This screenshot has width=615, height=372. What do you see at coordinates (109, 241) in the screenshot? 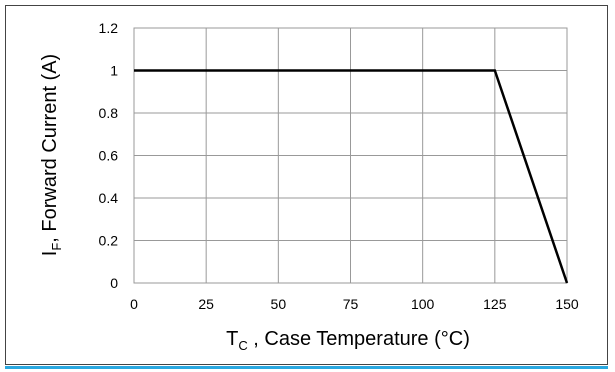
I see `y-tick-label: 0.2` at bounding box center [109, 241].